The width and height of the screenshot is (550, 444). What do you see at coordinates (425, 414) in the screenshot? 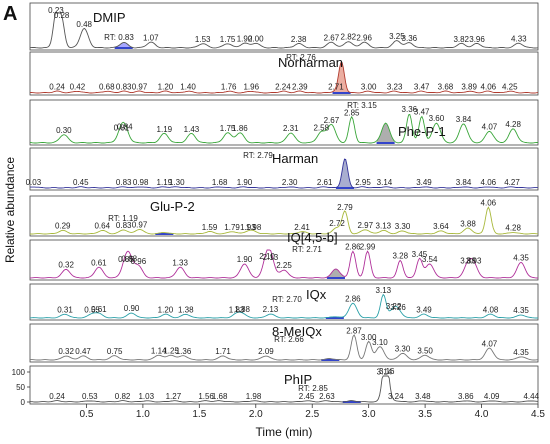
I see `x-tick-label: 3.5` at bounding box center [425, 414].